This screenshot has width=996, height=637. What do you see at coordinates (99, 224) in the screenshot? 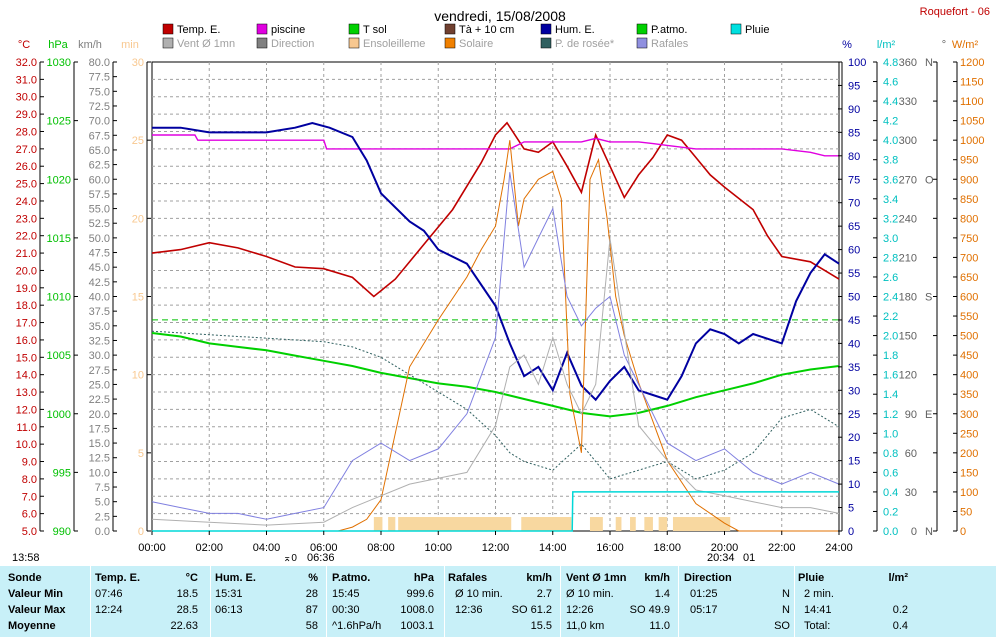
I see `axis-label-kmh: 52.5` at bounding box center [99, 224].